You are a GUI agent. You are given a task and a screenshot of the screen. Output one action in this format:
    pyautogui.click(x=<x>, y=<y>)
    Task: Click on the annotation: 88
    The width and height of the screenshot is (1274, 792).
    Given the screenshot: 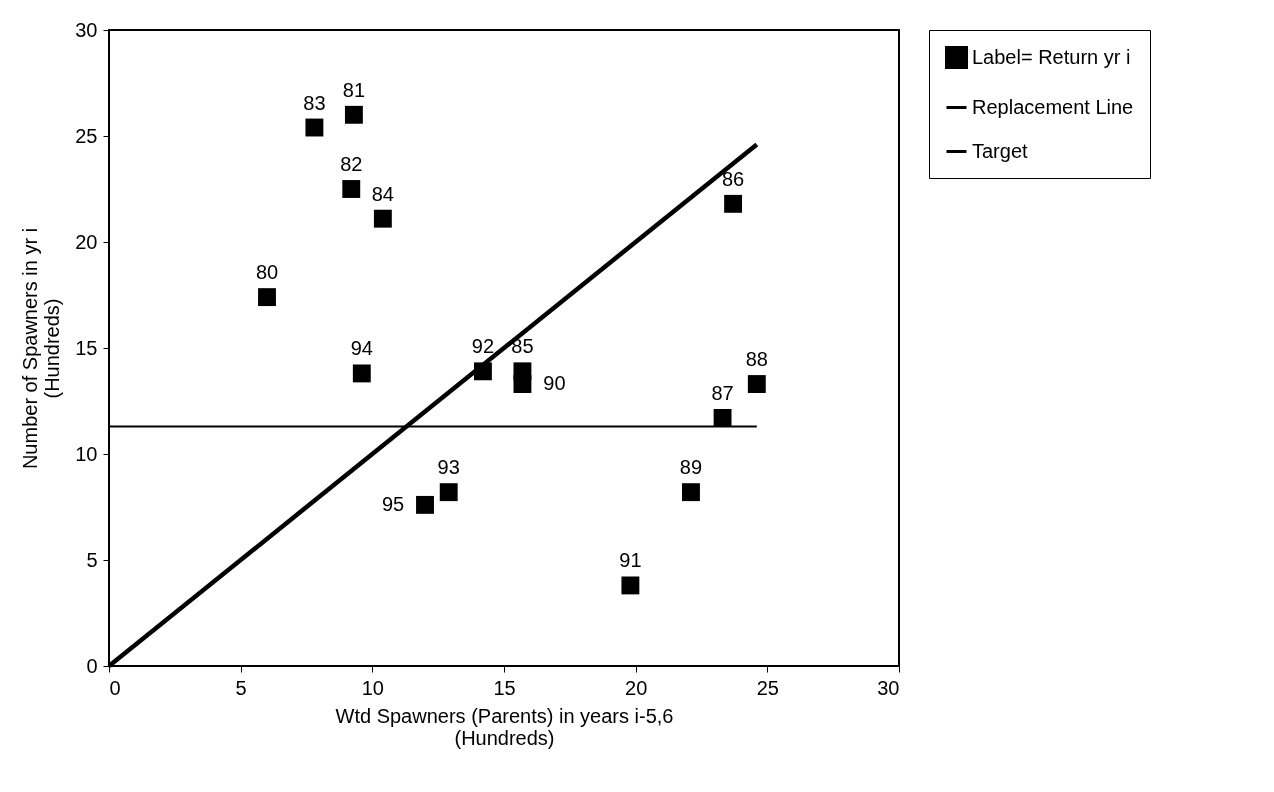 What is the action you would take?
    pyautogui.click(x=756, y=359)
    